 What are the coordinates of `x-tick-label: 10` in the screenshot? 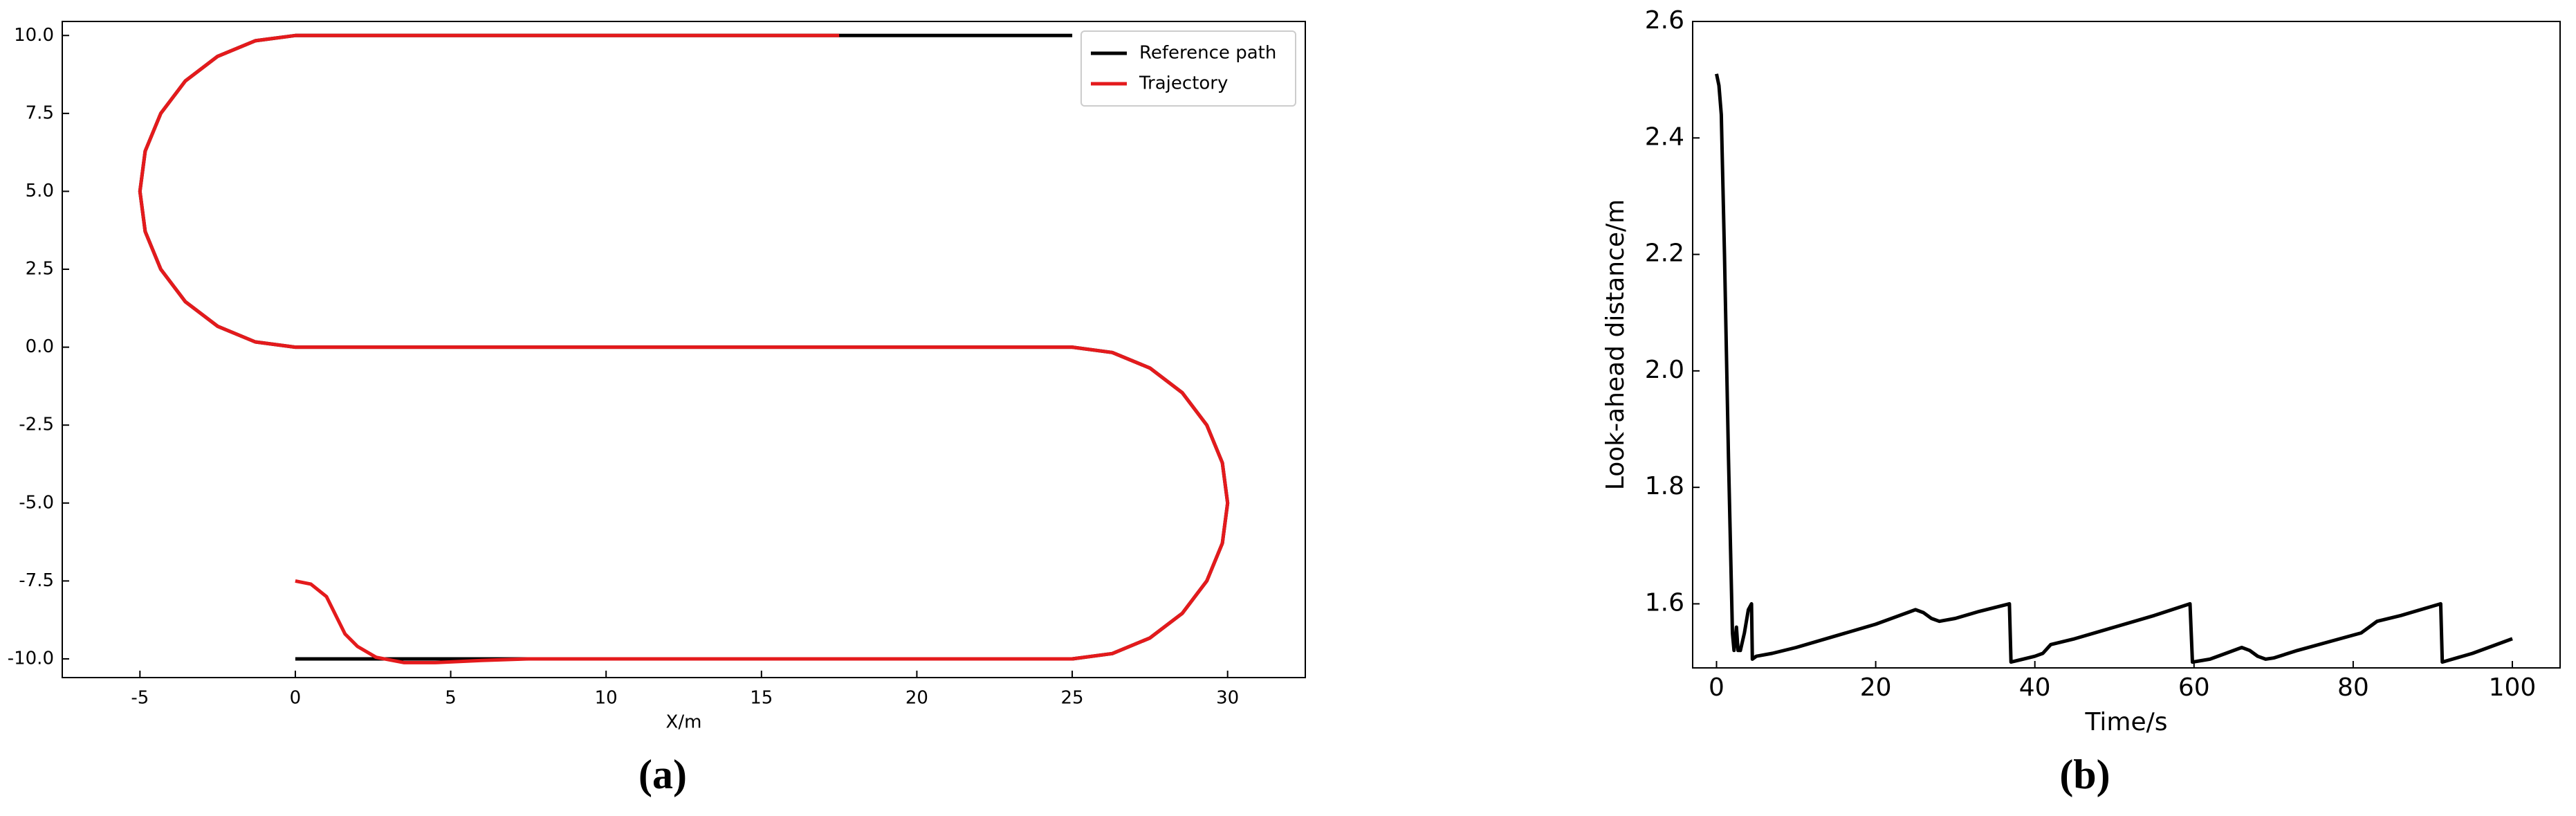 It's located at (606, 698).